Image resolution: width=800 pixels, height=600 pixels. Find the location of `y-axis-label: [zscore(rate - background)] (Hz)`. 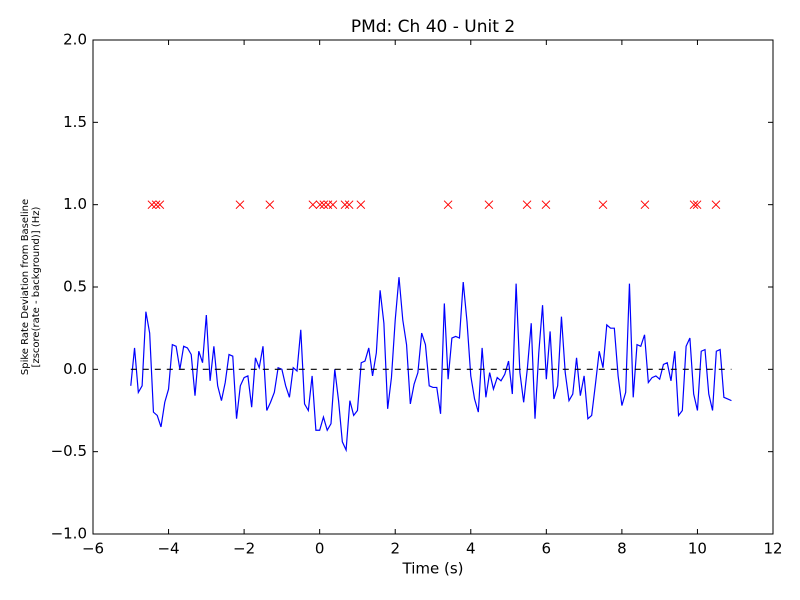

y-axis-label: [zscore(rate - background)] (Hz) is located at coordinates (36, 286).